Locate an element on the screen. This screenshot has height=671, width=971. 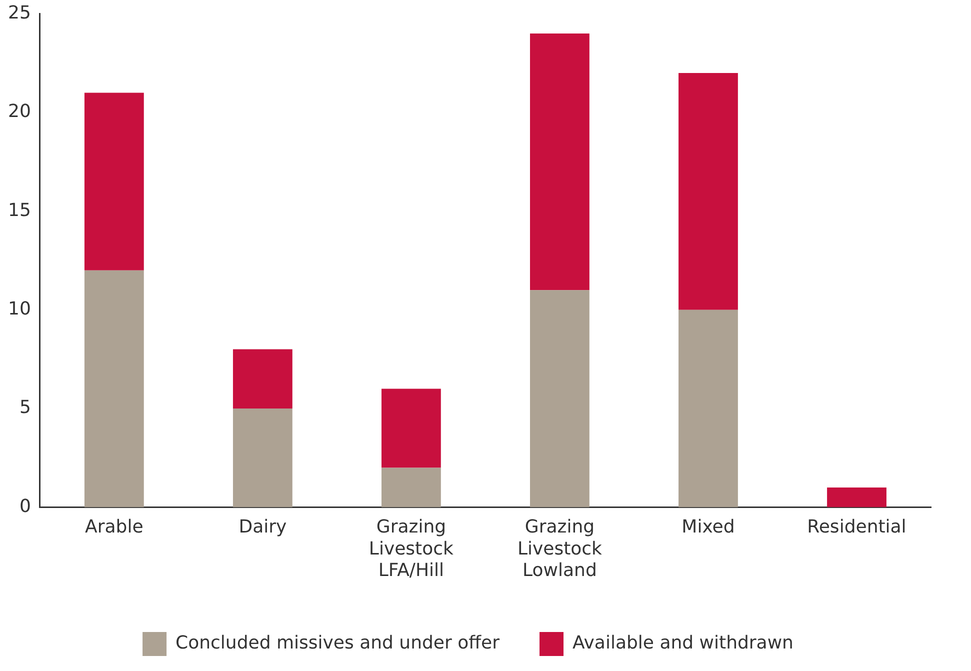
x-tick-label: Mixed is located at coordinates (708, 527).